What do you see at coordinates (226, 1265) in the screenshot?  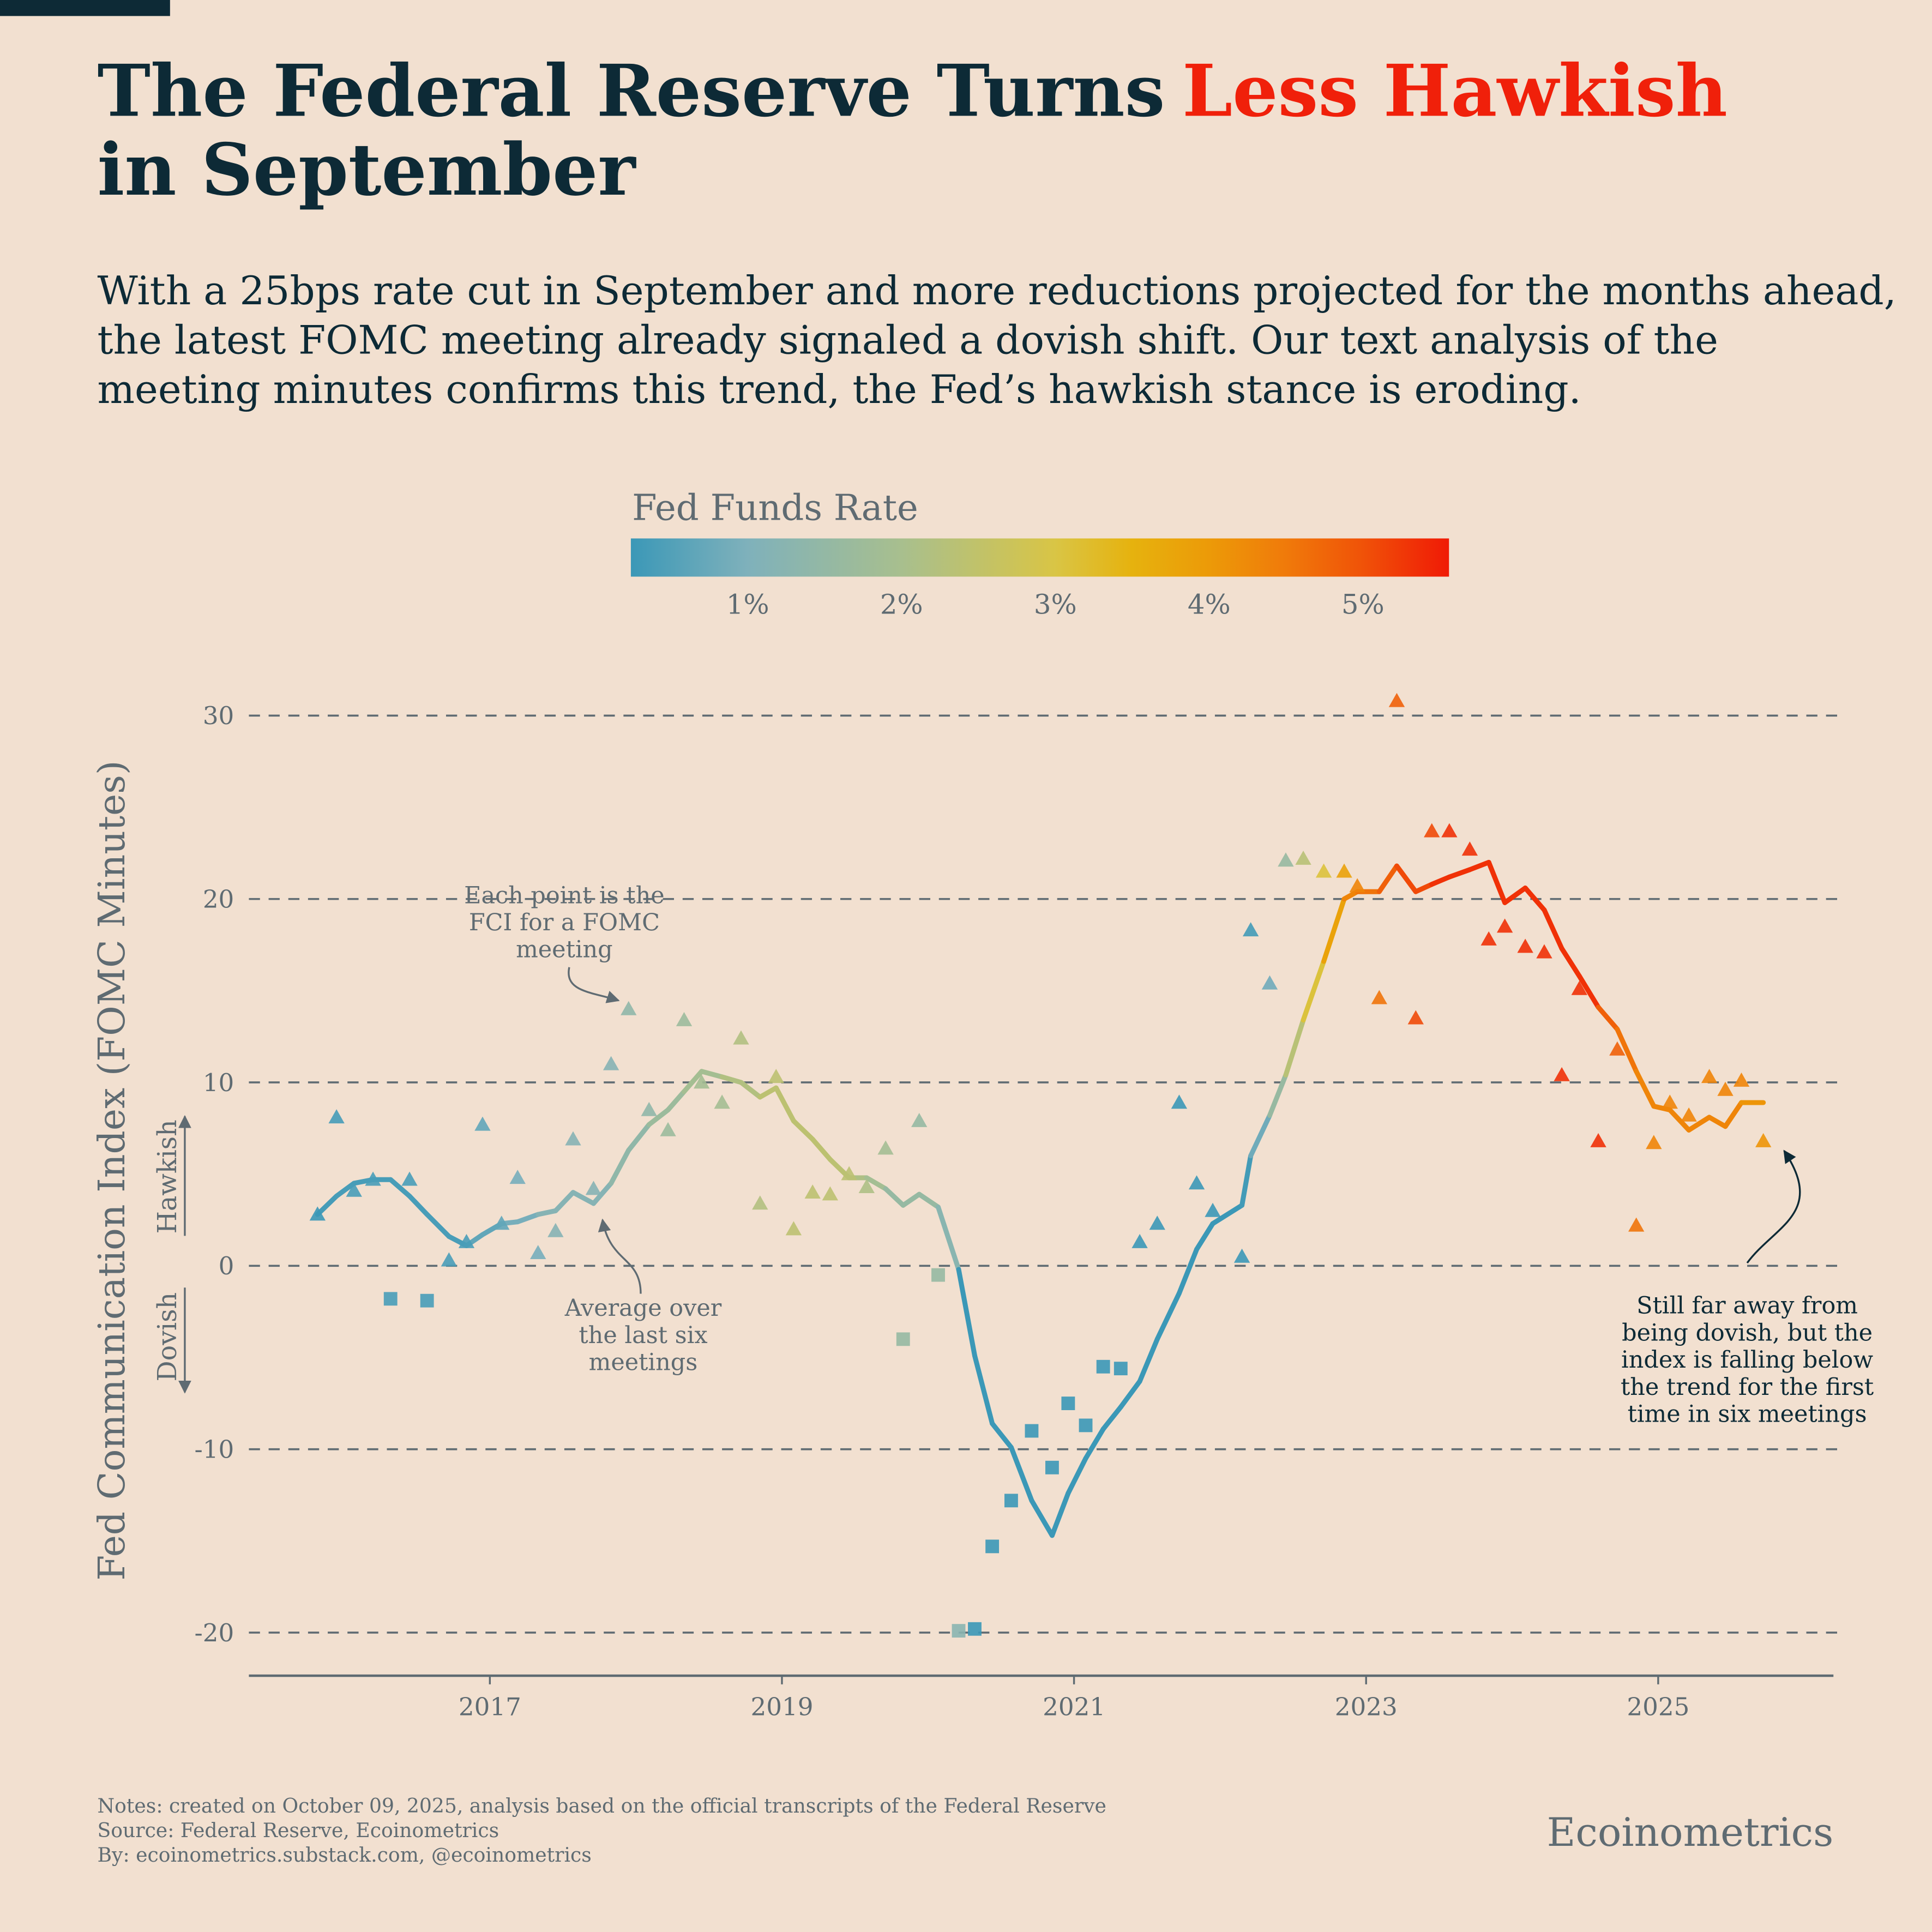 I see `y-tick-label: 0` at bounding box center [226, 1265].